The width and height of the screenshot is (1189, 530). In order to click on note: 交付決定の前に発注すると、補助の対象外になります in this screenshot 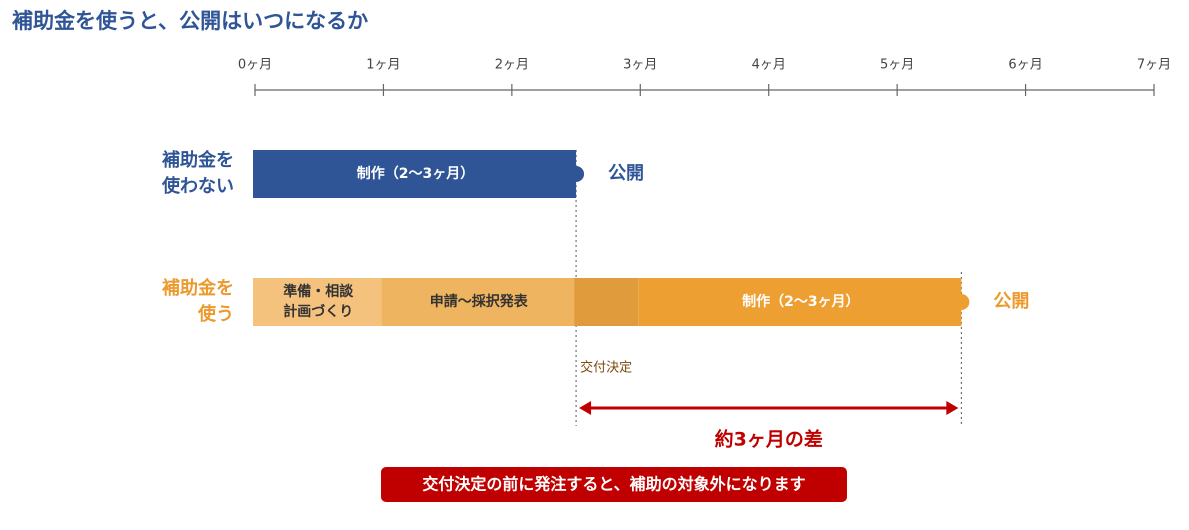, I will do `click(613, 484)`.